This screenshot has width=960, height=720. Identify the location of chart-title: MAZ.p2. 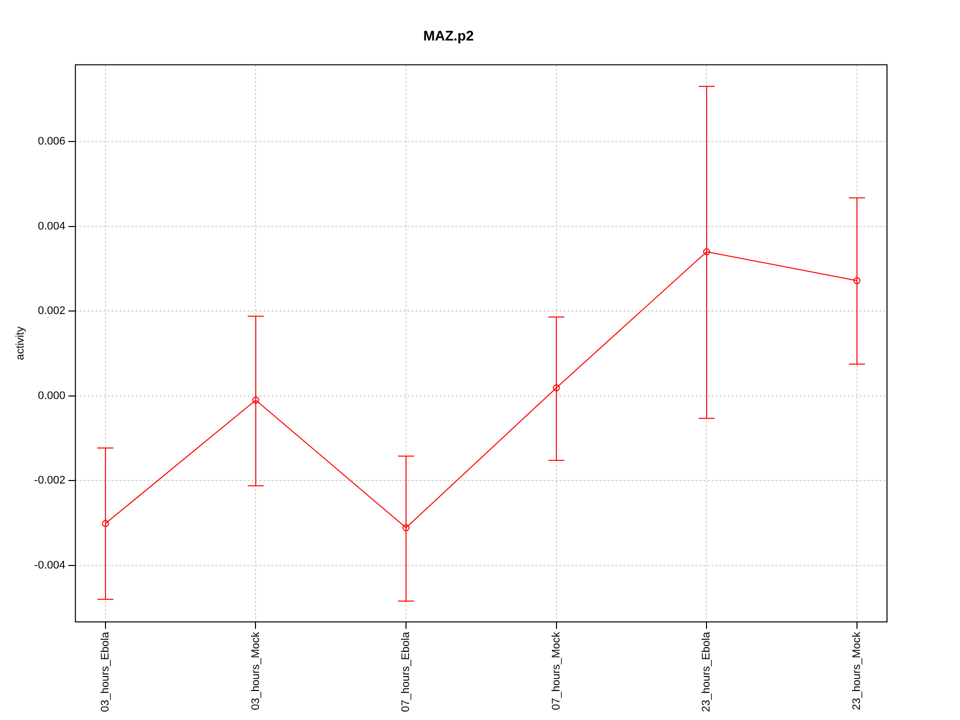
(448, 35).